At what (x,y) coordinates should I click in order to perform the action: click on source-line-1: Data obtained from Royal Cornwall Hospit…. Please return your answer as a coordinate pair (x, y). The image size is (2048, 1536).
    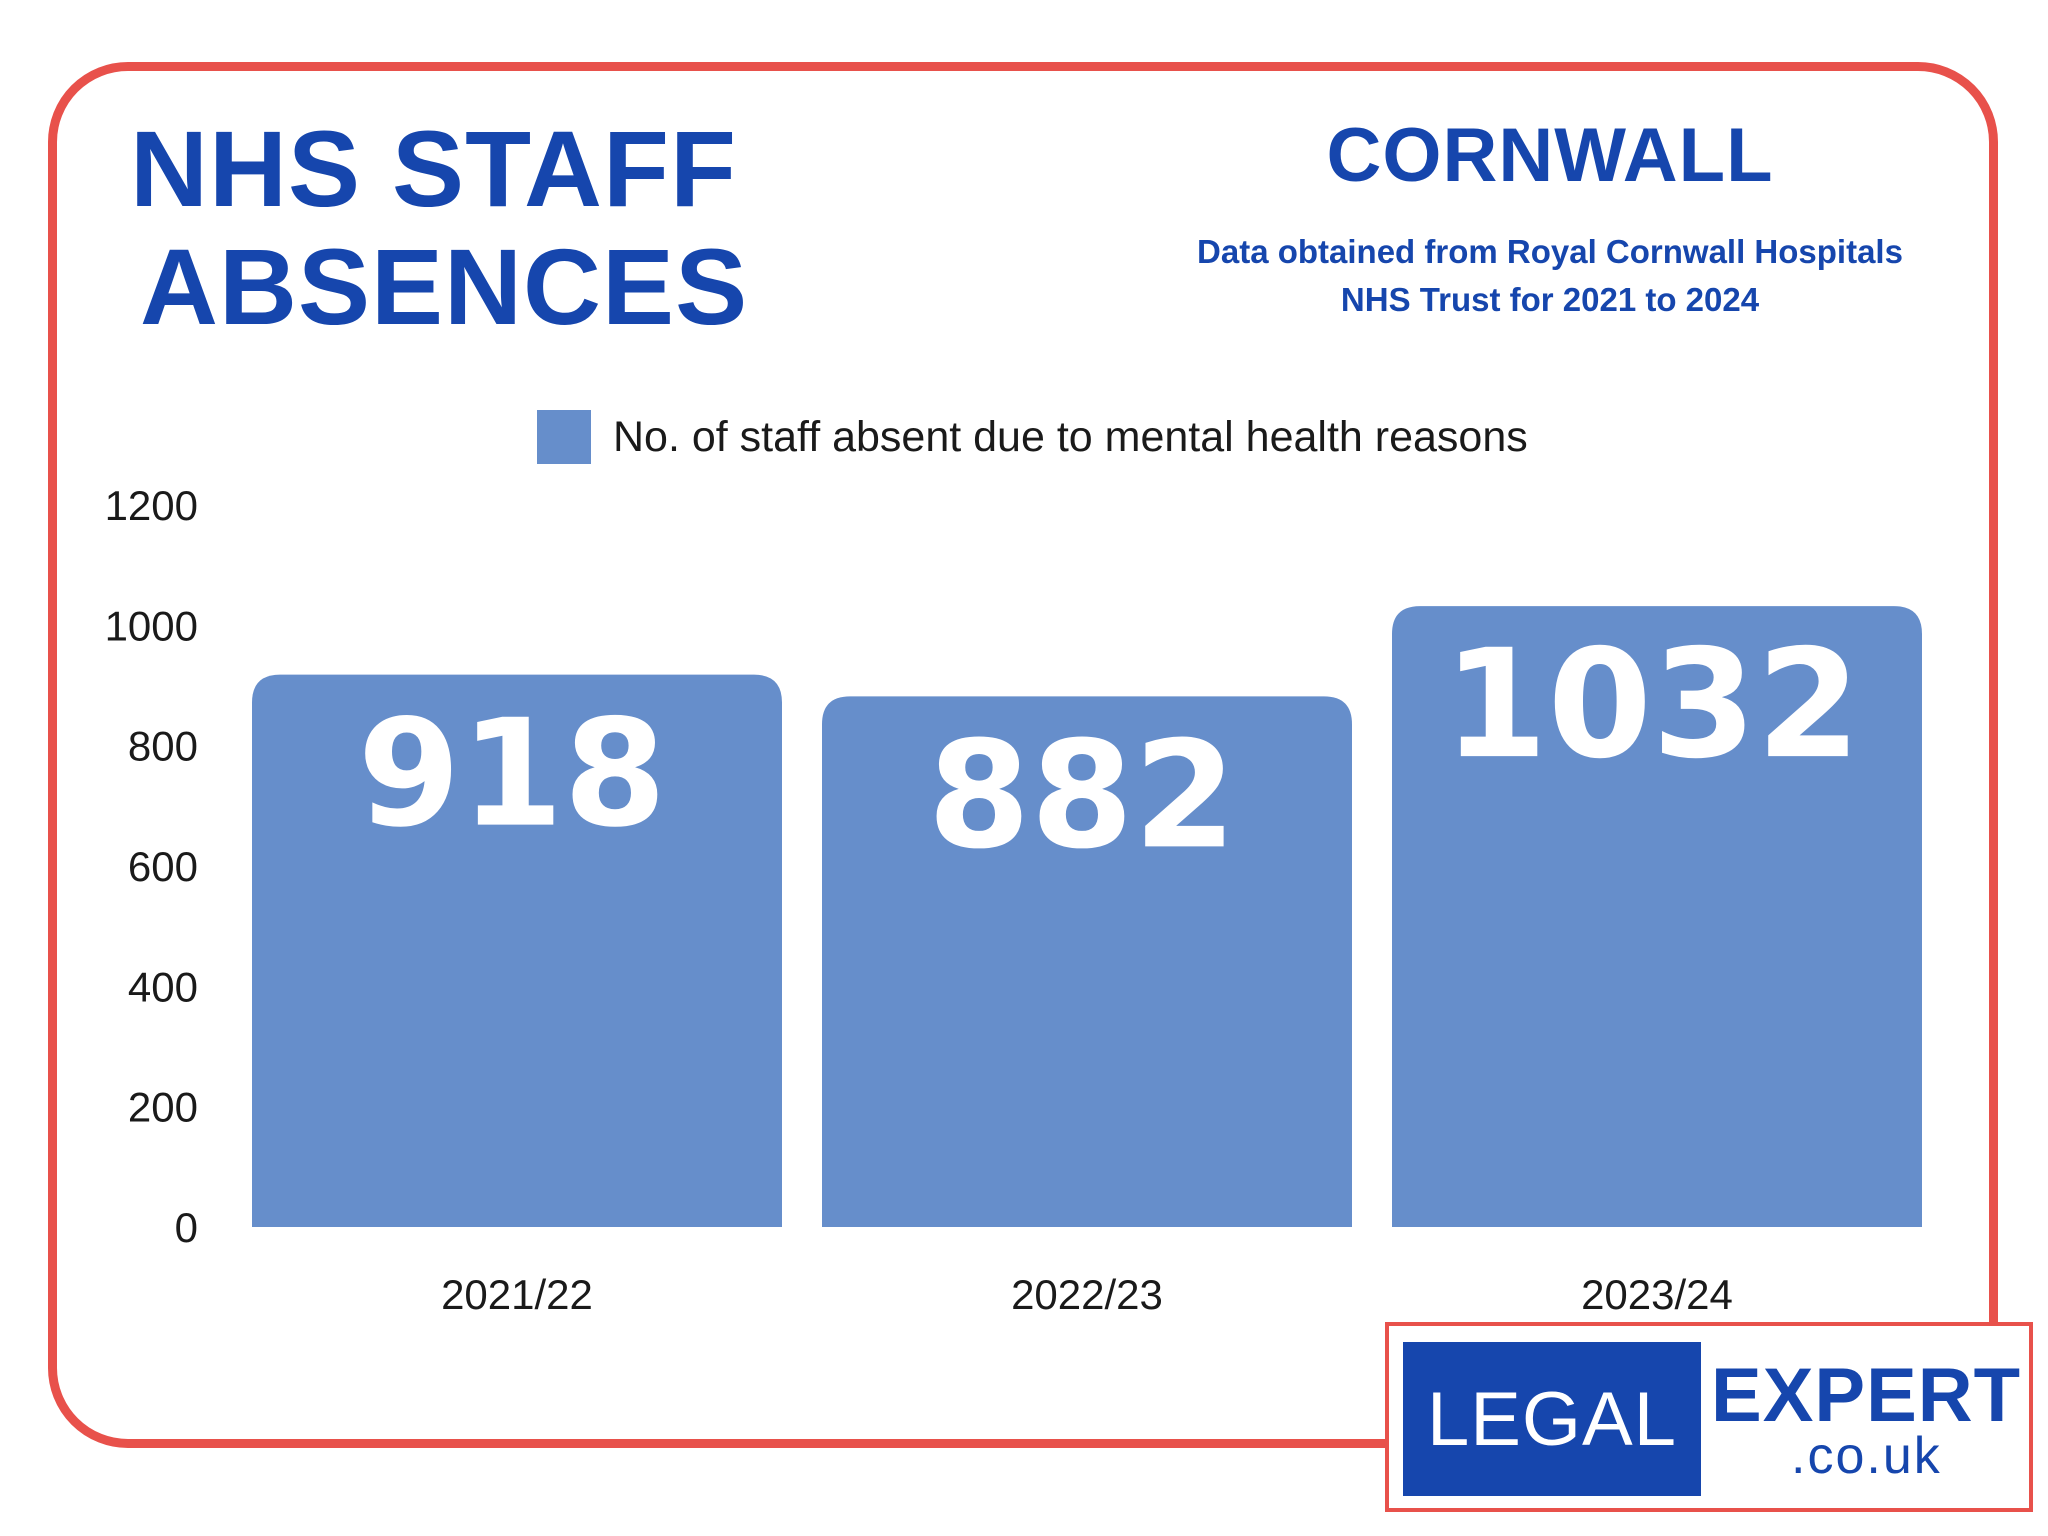
    Looking at the image, I should click on (1550, 251).